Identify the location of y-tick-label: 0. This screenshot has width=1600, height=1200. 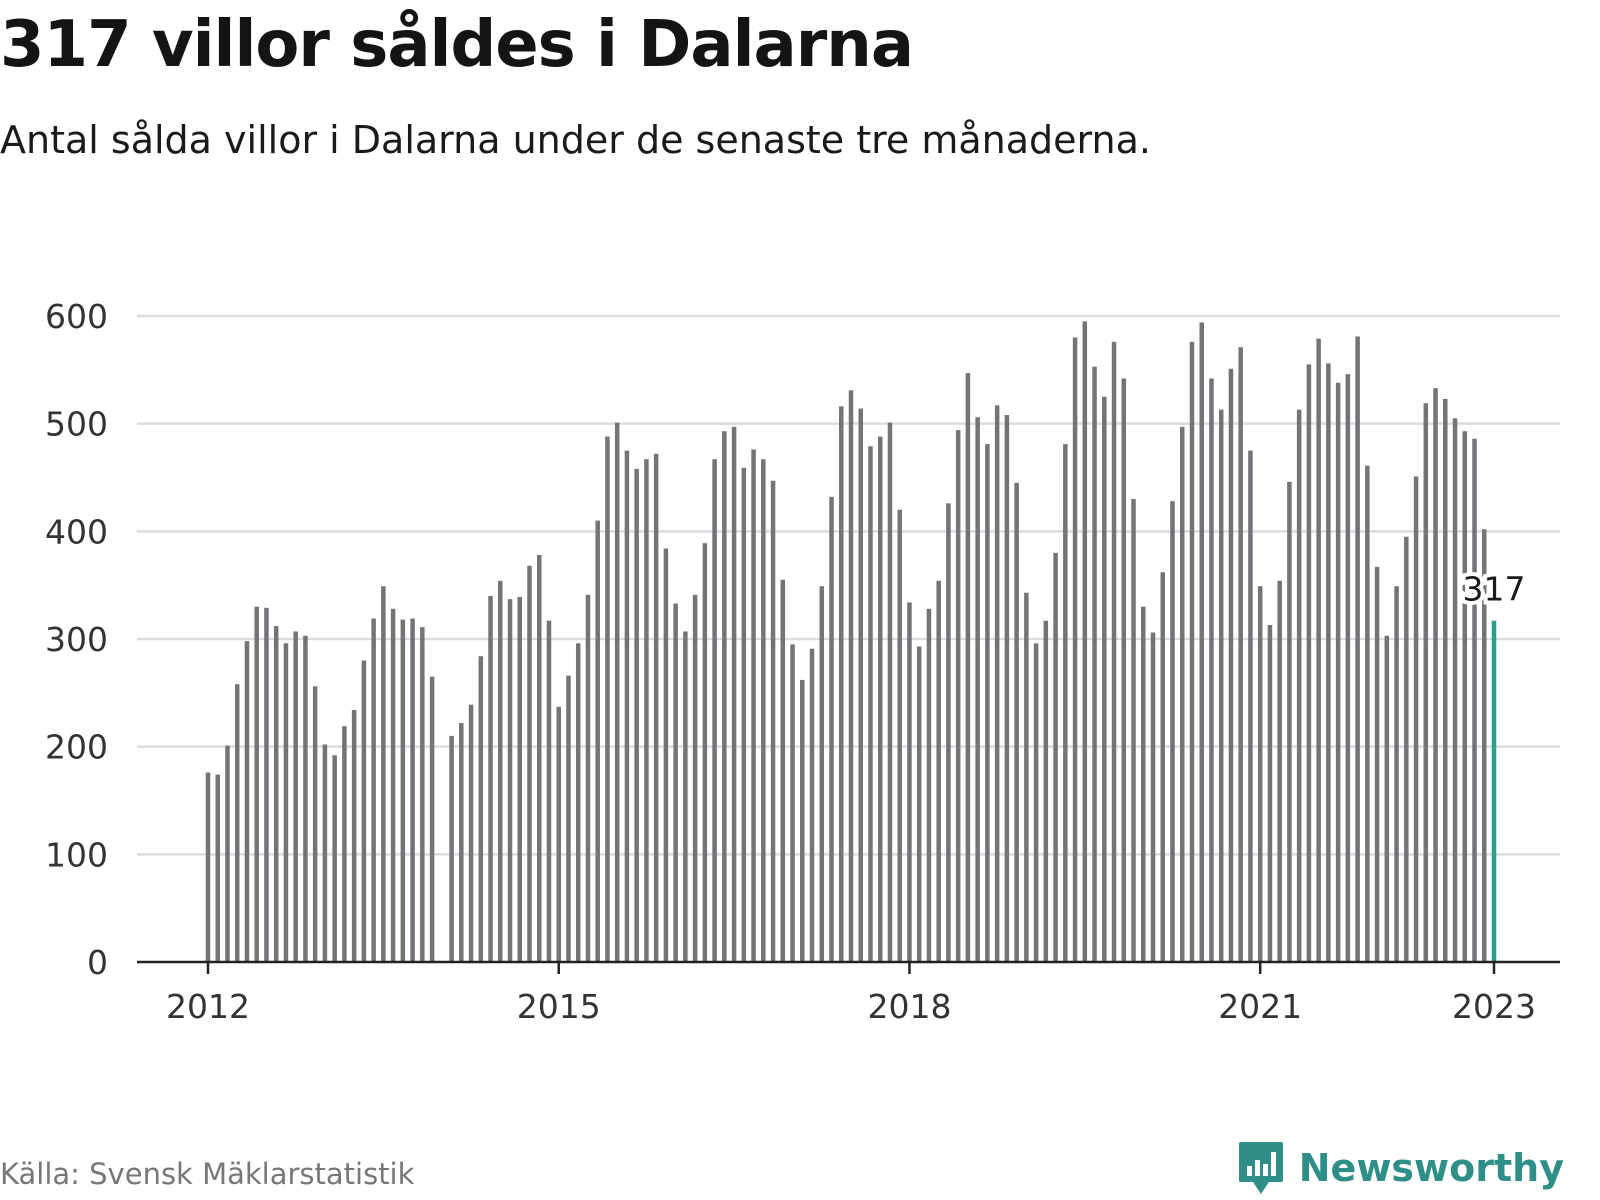
(97, 962).